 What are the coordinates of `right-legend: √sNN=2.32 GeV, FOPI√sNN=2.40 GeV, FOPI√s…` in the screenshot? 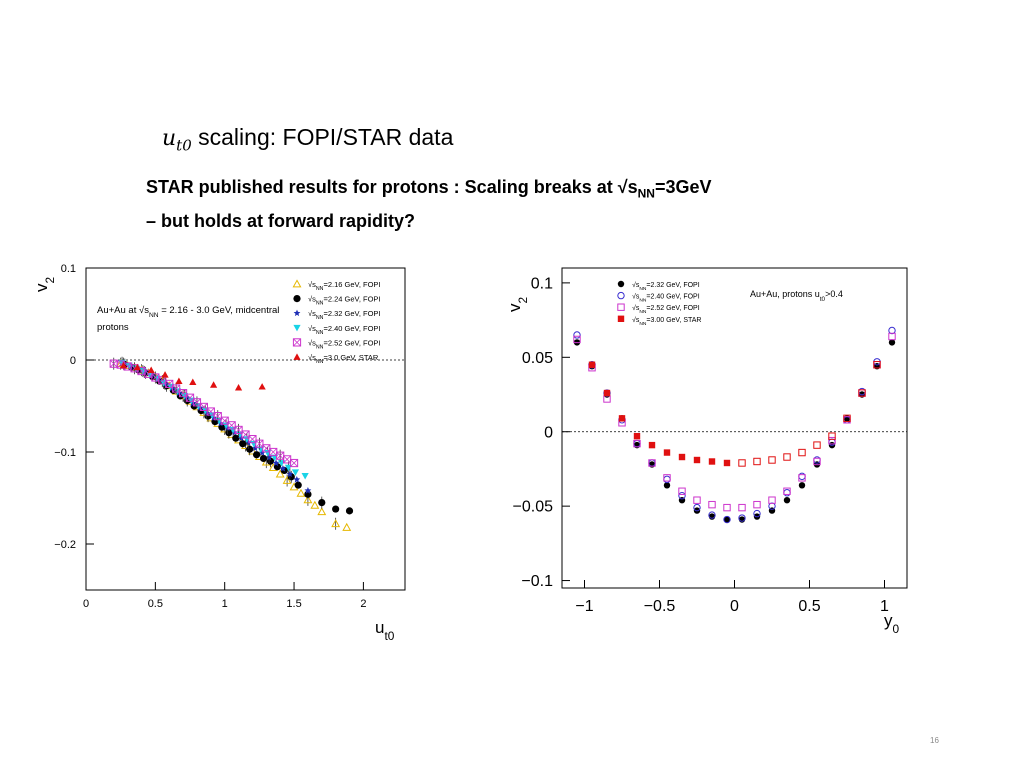 It's located at (659, 303).